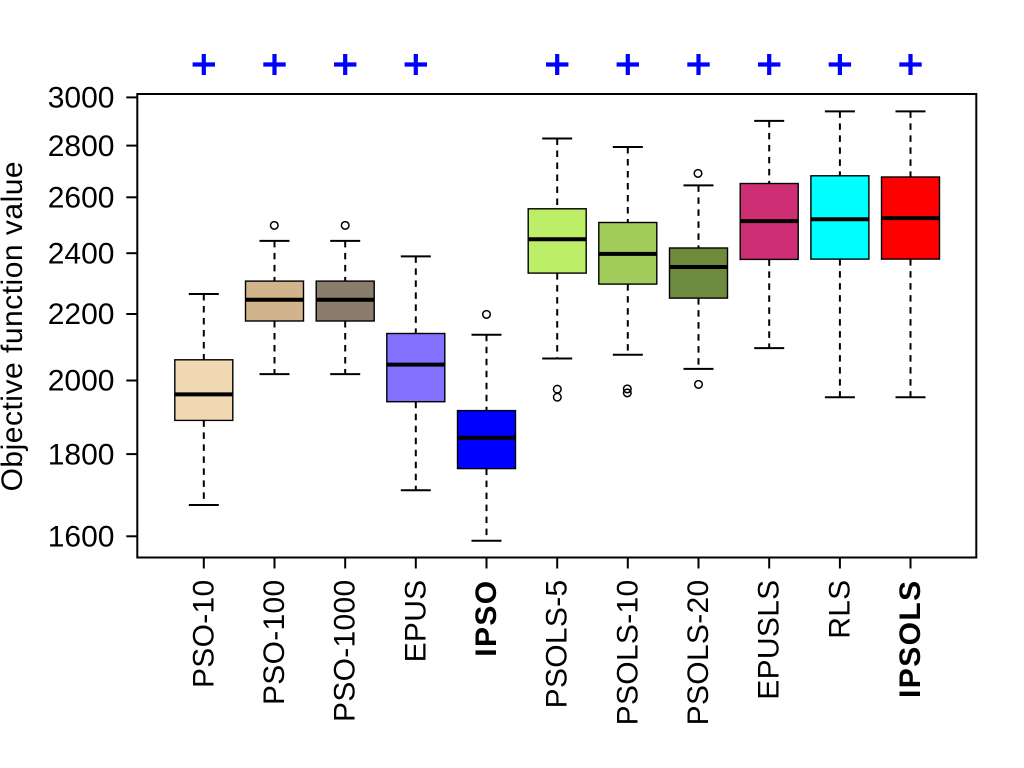 The height and width of the screenshot is (768, 1024). What do you see at coordinates (81, 454) in the screenshot?
I see `svg-text: 1800` at bounding box center [81, 454].